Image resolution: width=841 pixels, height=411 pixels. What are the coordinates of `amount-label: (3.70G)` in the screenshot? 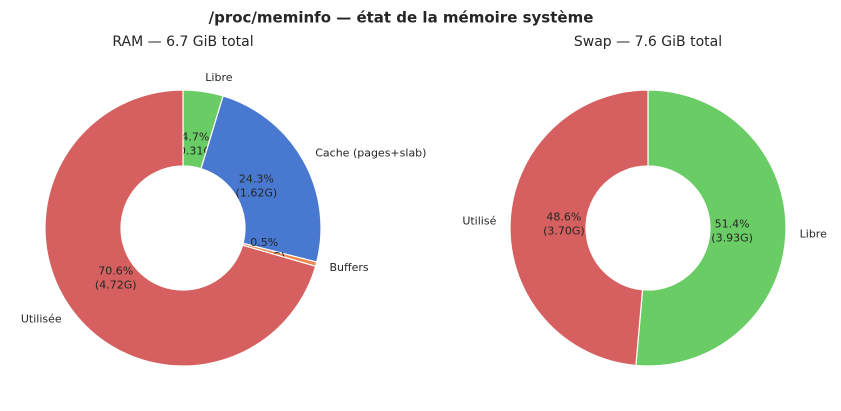 It's located at (564, 230).